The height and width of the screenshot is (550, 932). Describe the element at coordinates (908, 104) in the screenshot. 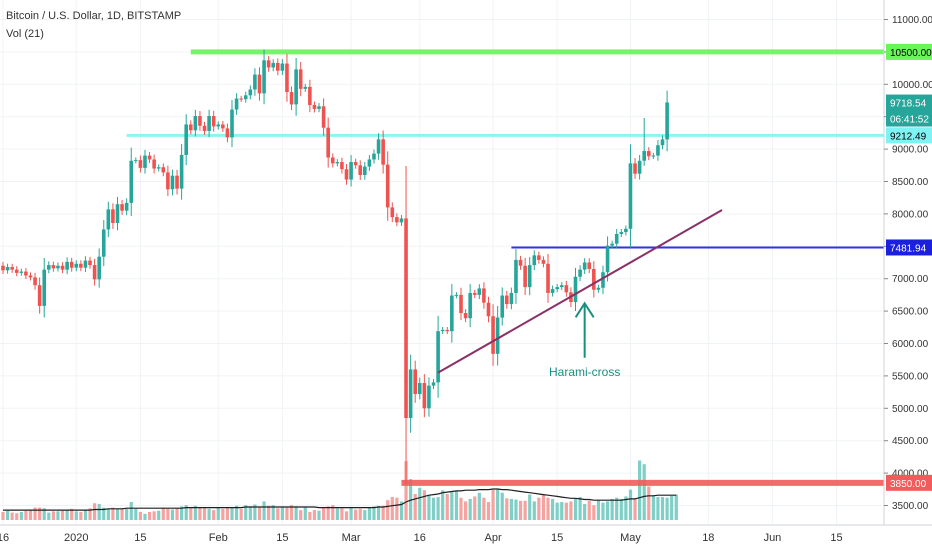

I see `current-price-label: 9718.54` at that location.